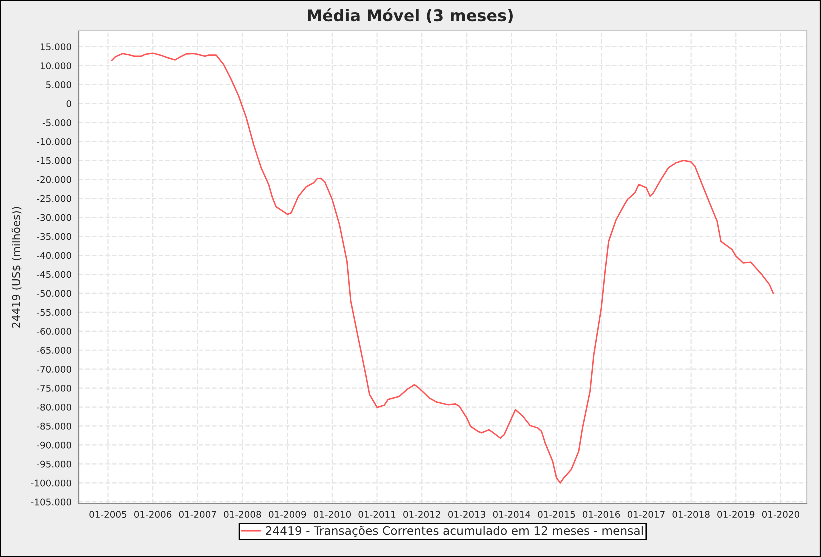 The image size is (821, 557). Describe the element at coordinates (54, 312) in the screenshot. I see `y-tick-label: -55.000` at that location.